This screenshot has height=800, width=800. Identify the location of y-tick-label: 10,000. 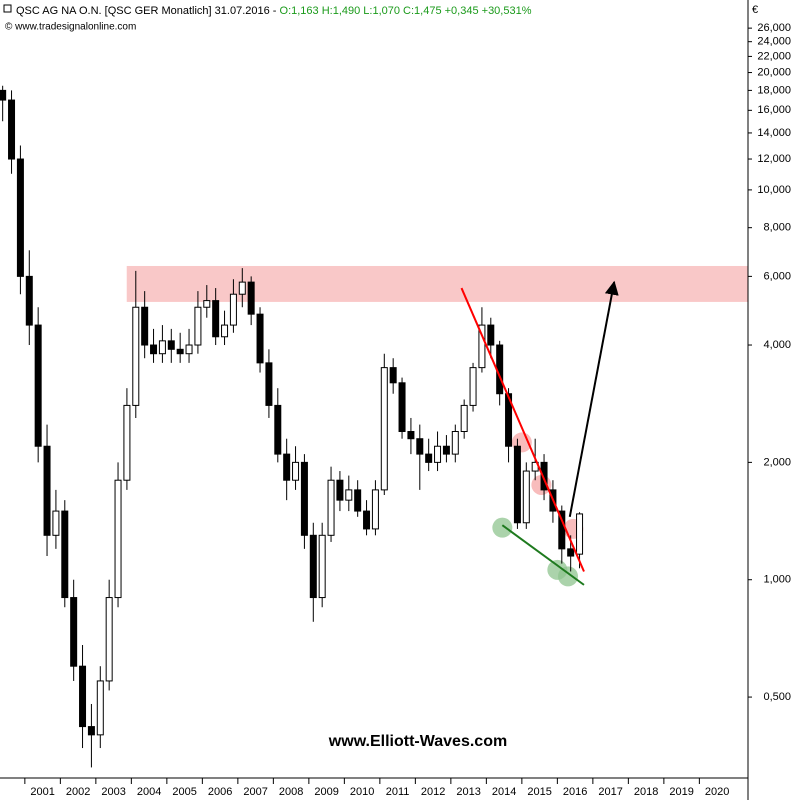
(774, 190).